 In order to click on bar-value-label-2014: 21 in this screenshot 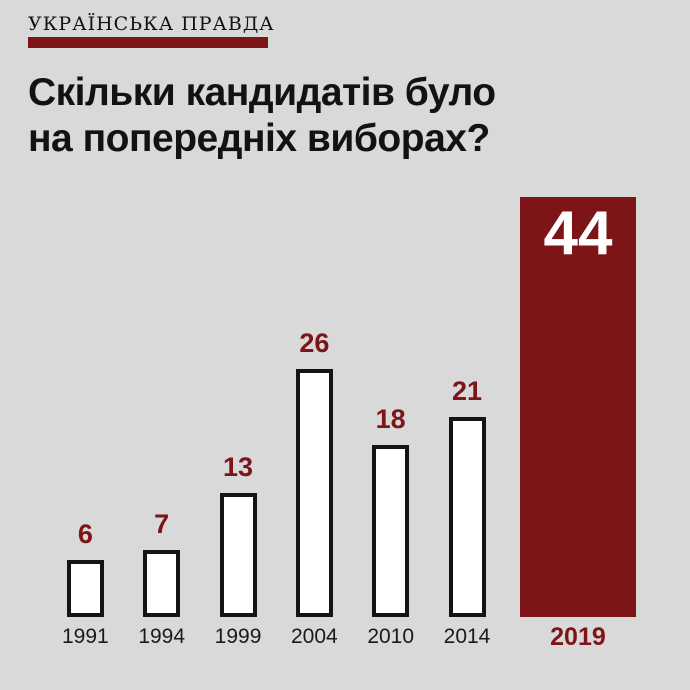, I will do `click(467, 391)`.